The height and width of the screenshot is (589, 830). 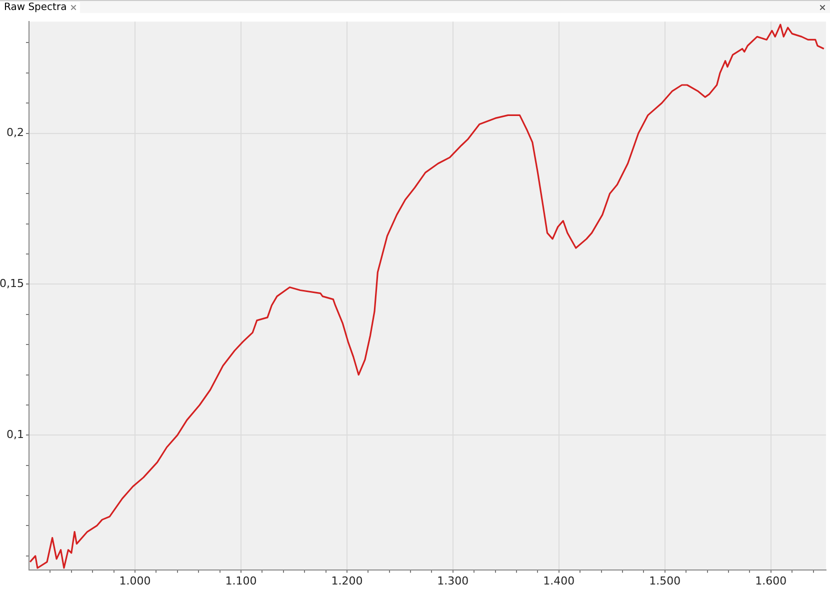 What do you see at coordinates (559, 581) in the screenshot?
I see `x-tick-label: 1.400` at bounding box center [559, 581].